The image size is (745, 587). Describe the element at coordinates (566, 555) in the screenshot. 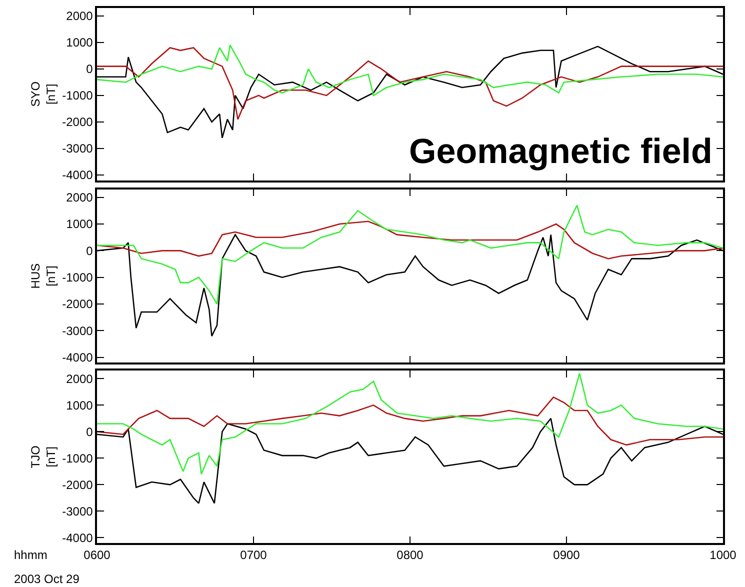

I see `x-tick-label: 0900` at that location.